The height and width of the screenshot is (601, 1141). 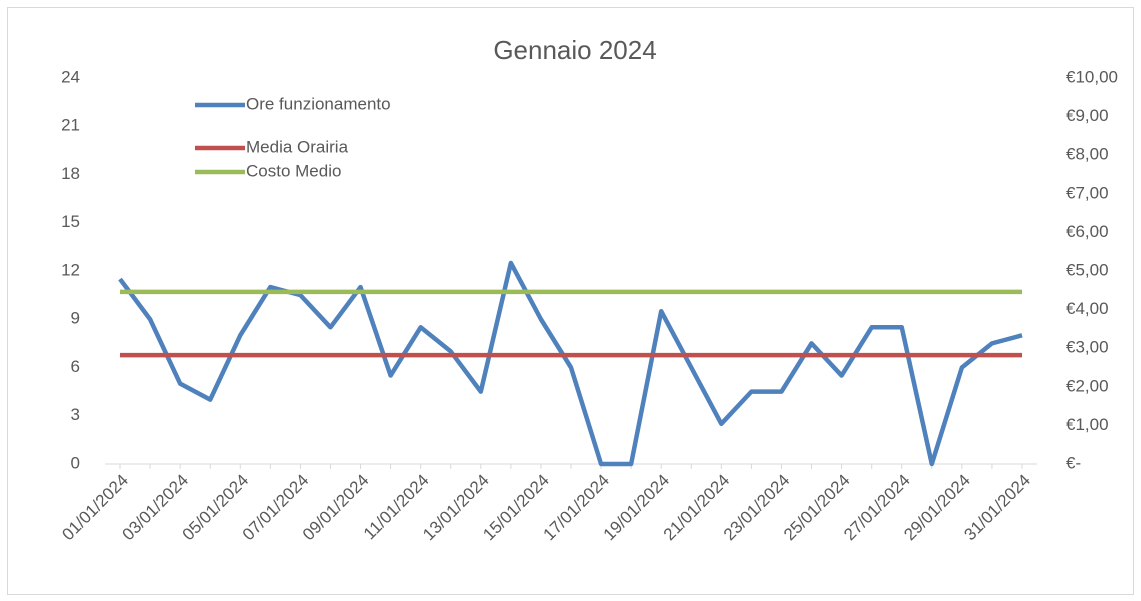 I want to click on y2-tick-label: €1,00, so click(x=1087, y=424).